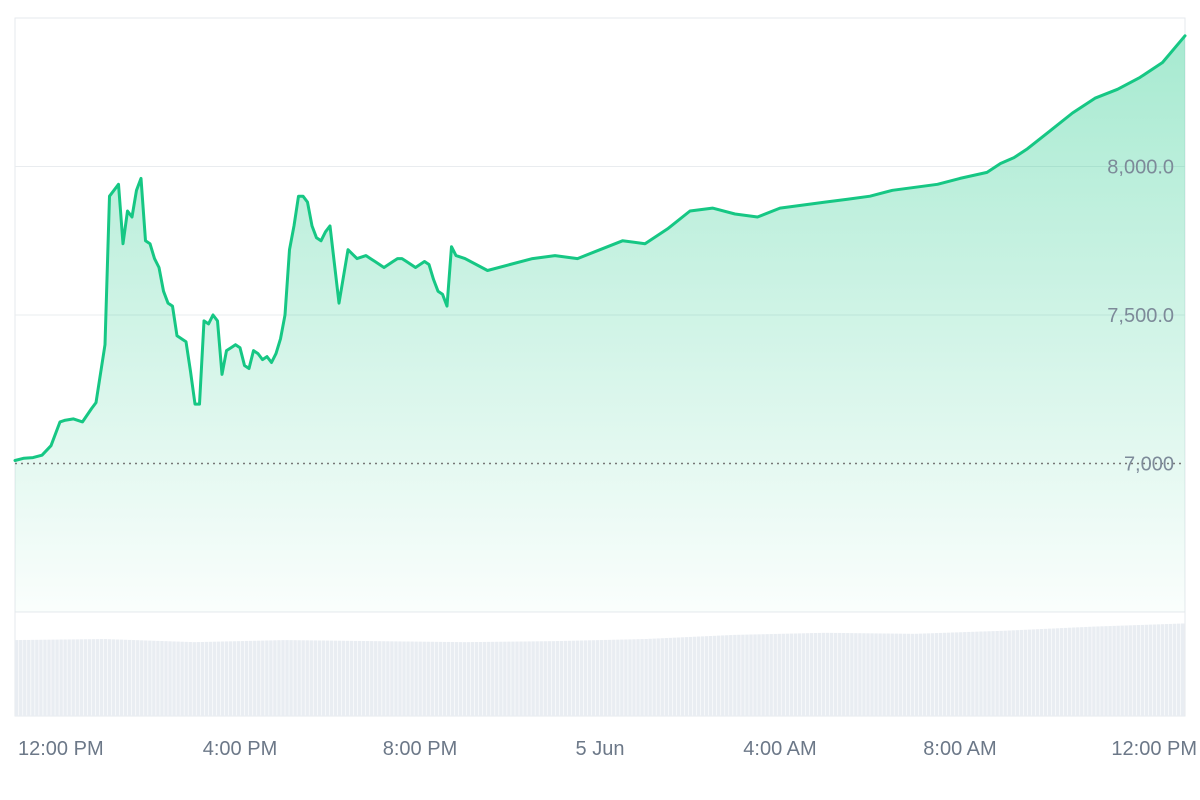  I want to click on y-tick-label: 8,000.0, so click(1140, 168).